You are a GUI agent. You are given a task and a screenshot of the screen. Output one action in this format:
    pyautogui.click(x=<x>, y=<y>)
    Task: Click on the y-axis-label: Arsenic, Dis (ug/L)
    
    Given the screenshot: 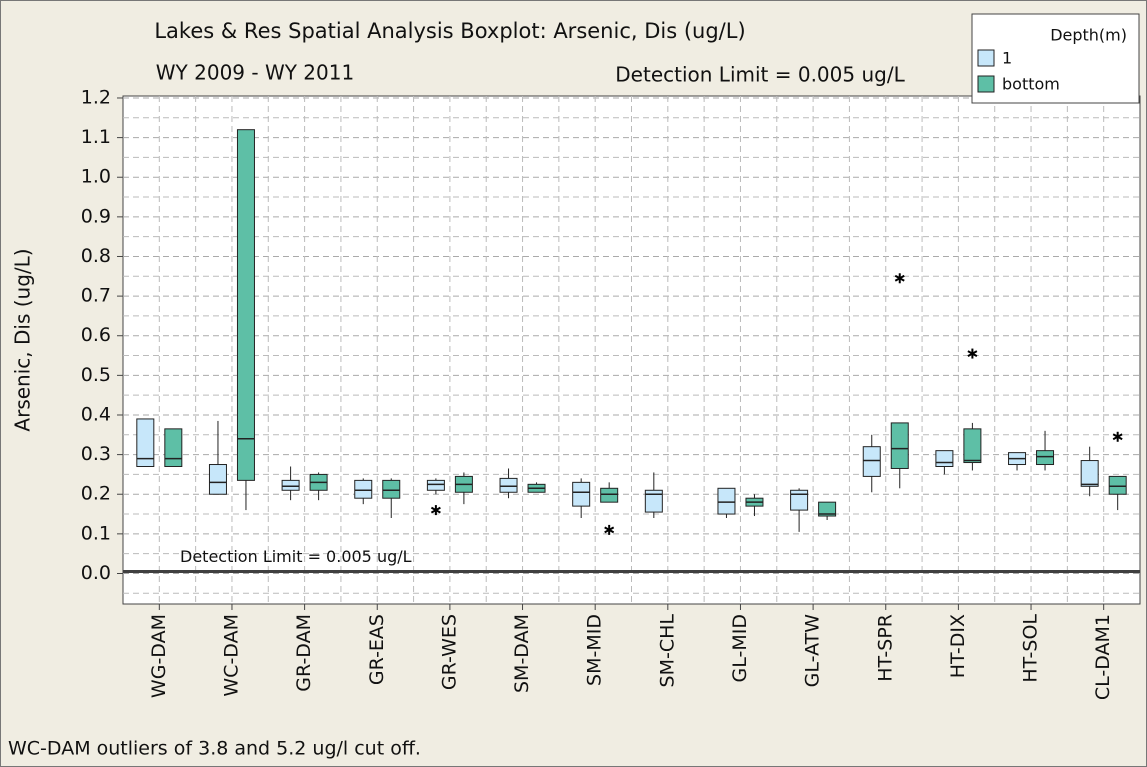 What is the action you would take?
    pyautogui.click(x=23, y=339)
    